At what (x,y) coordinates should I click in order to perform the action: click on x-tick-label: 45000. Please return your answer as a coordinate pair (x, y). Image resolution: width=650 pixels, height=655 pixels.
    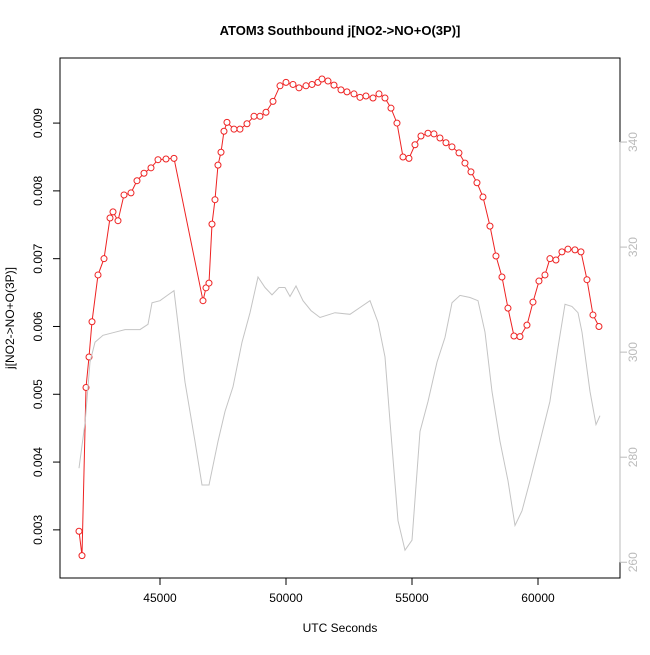
    Looking at the image, I should click on (160, 598).